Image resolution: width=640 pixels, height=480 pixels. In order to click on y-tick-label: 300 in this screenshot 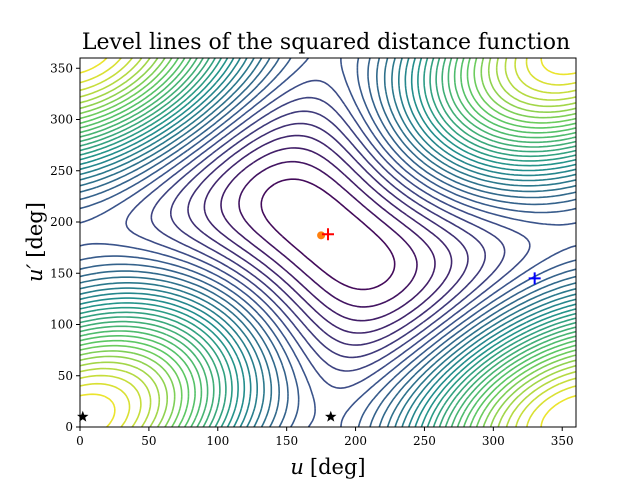, I will do `click(61, 120)`.